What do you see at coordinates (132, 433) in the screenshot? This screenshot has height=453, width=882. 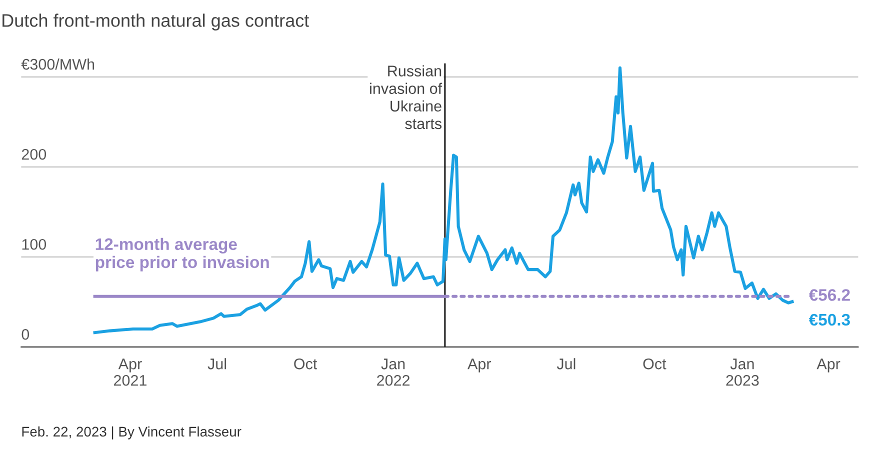 I see `text: Feb. 22, 2023 | By Vincent Flasseur` at bounding box center [132, 433].